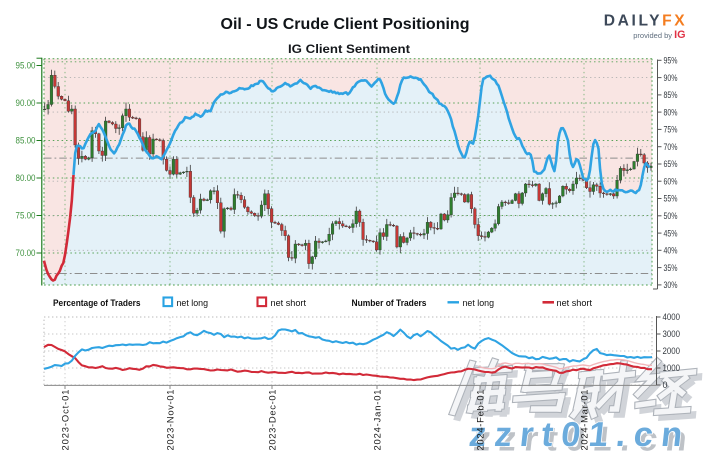 The width and height of the screenshot is (706, 453). What do you see at coordinates (671, 112) in the screenshot?
I see `svg-text: 80%` at bounding box center [671, 112].